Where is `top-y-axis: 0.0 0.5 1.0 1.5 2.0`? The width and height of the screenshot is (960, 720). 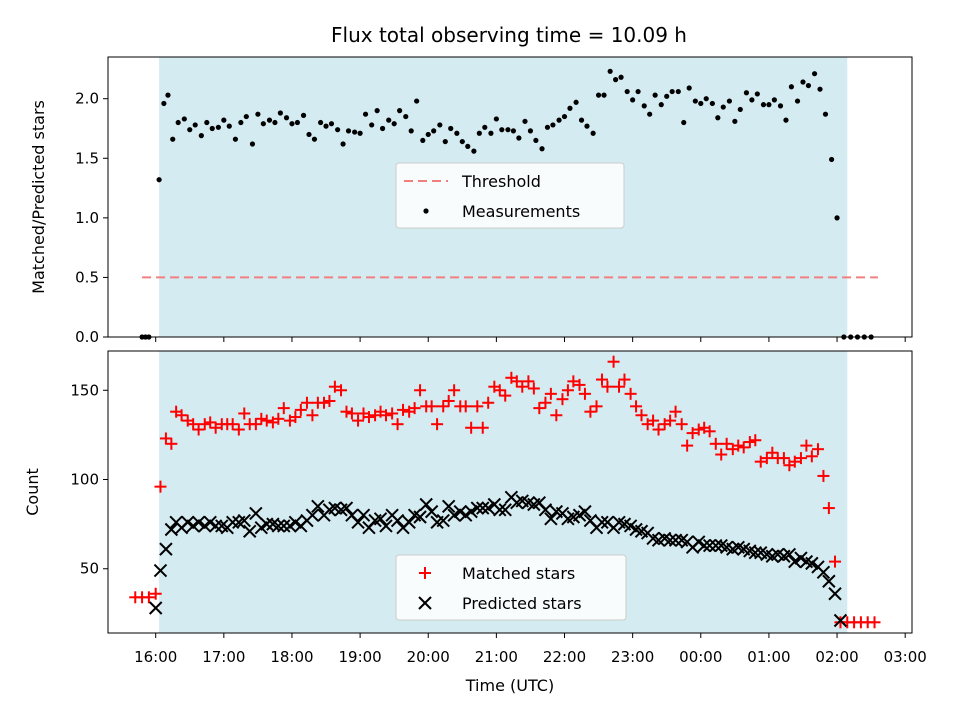 top-y-axis: 0.0 0.5 1.0 1.5 2.0 is located at coordinates (91, 218).